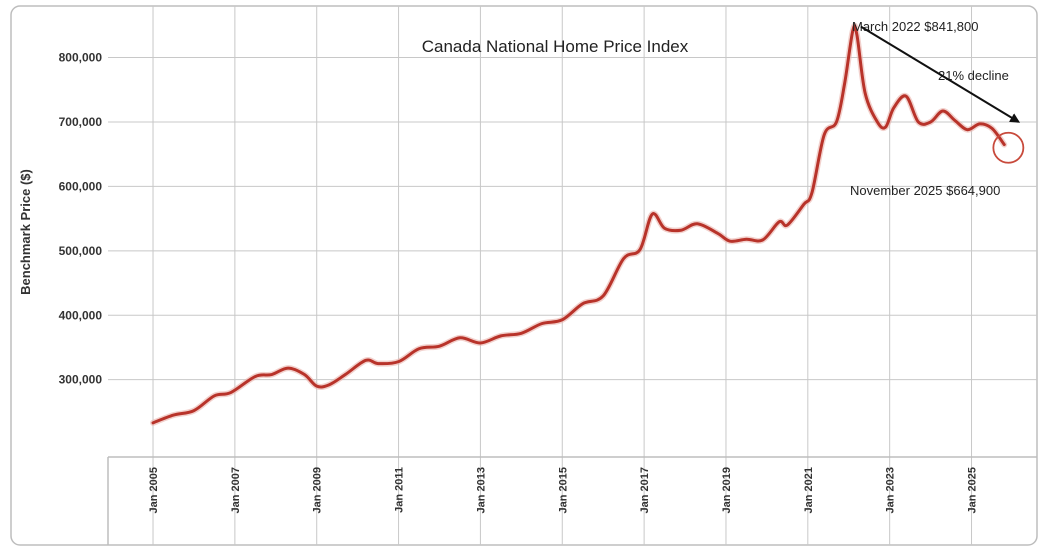 The image size is (1042, 552). Describe the element at coordinates (81, 251) in the screenshot. I see `y-tick-label: 500,000` at that location.